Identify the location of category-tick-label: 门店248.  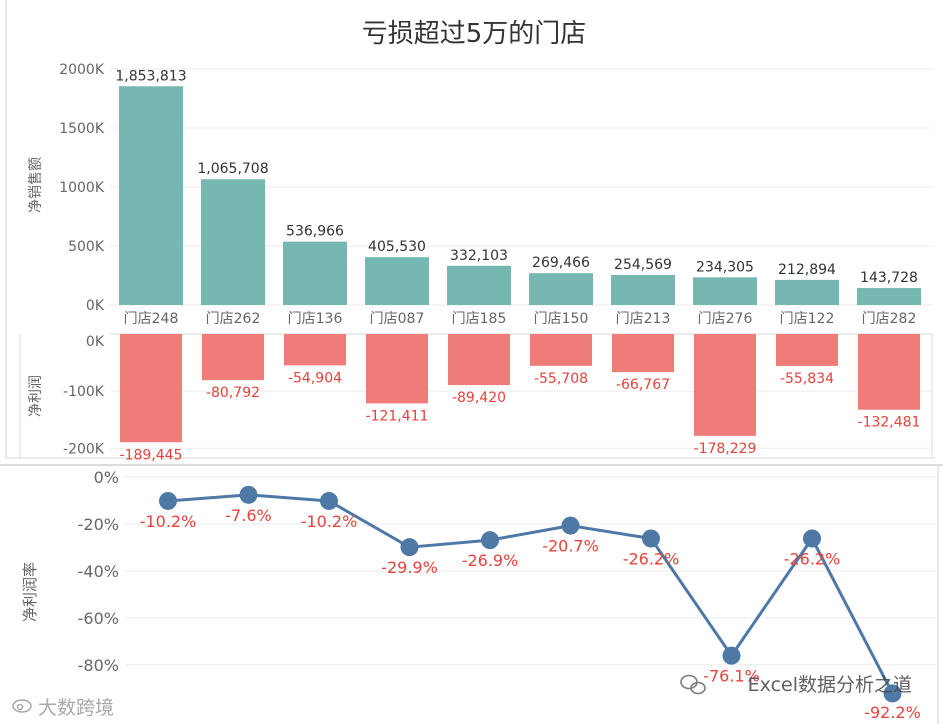
(151, 319).